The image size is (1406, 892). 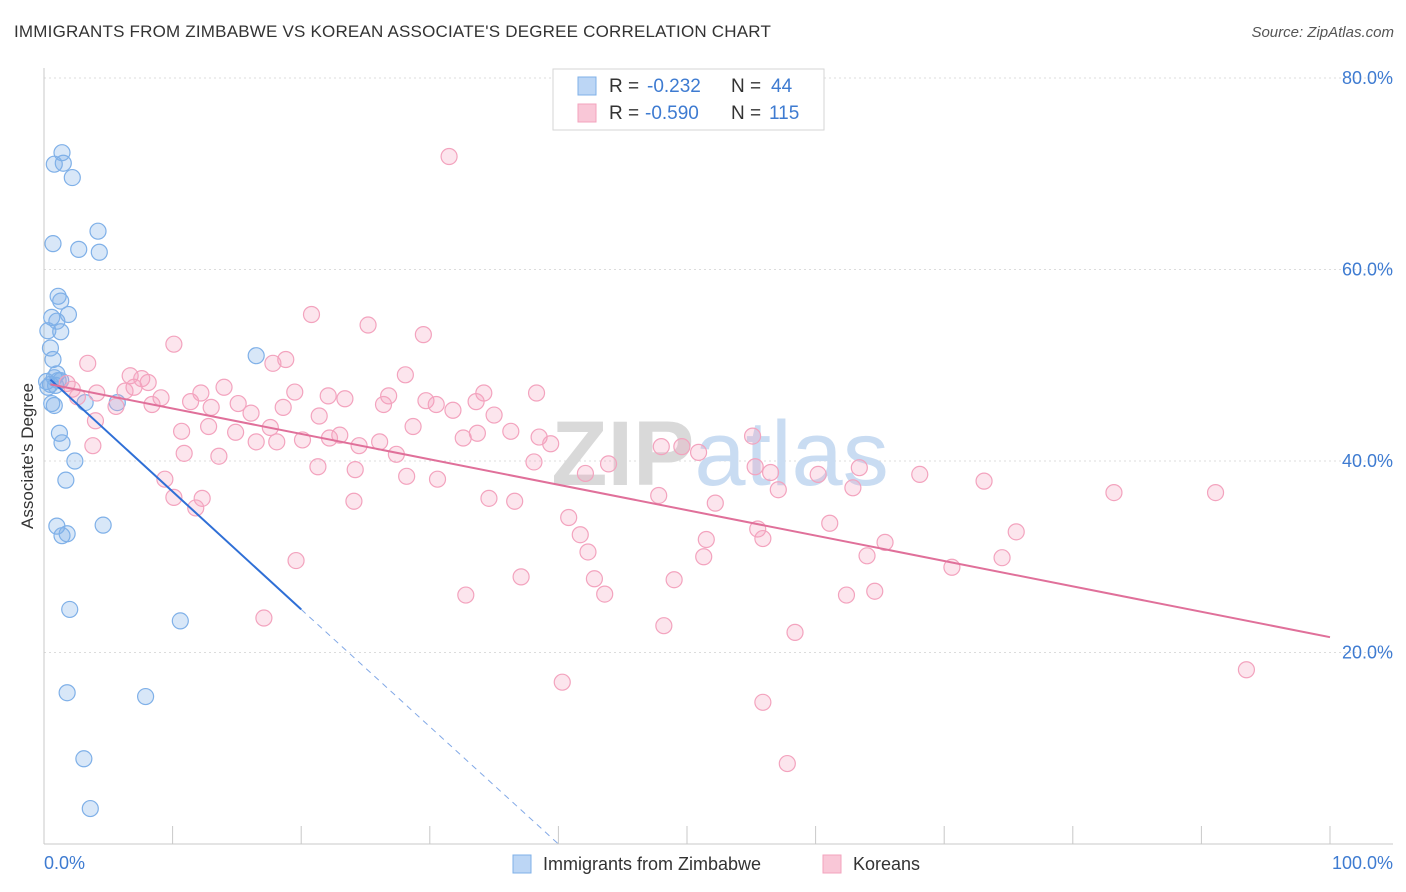 I want to click on legend-r-label-koreans: R =, so click(x=624, y=113).